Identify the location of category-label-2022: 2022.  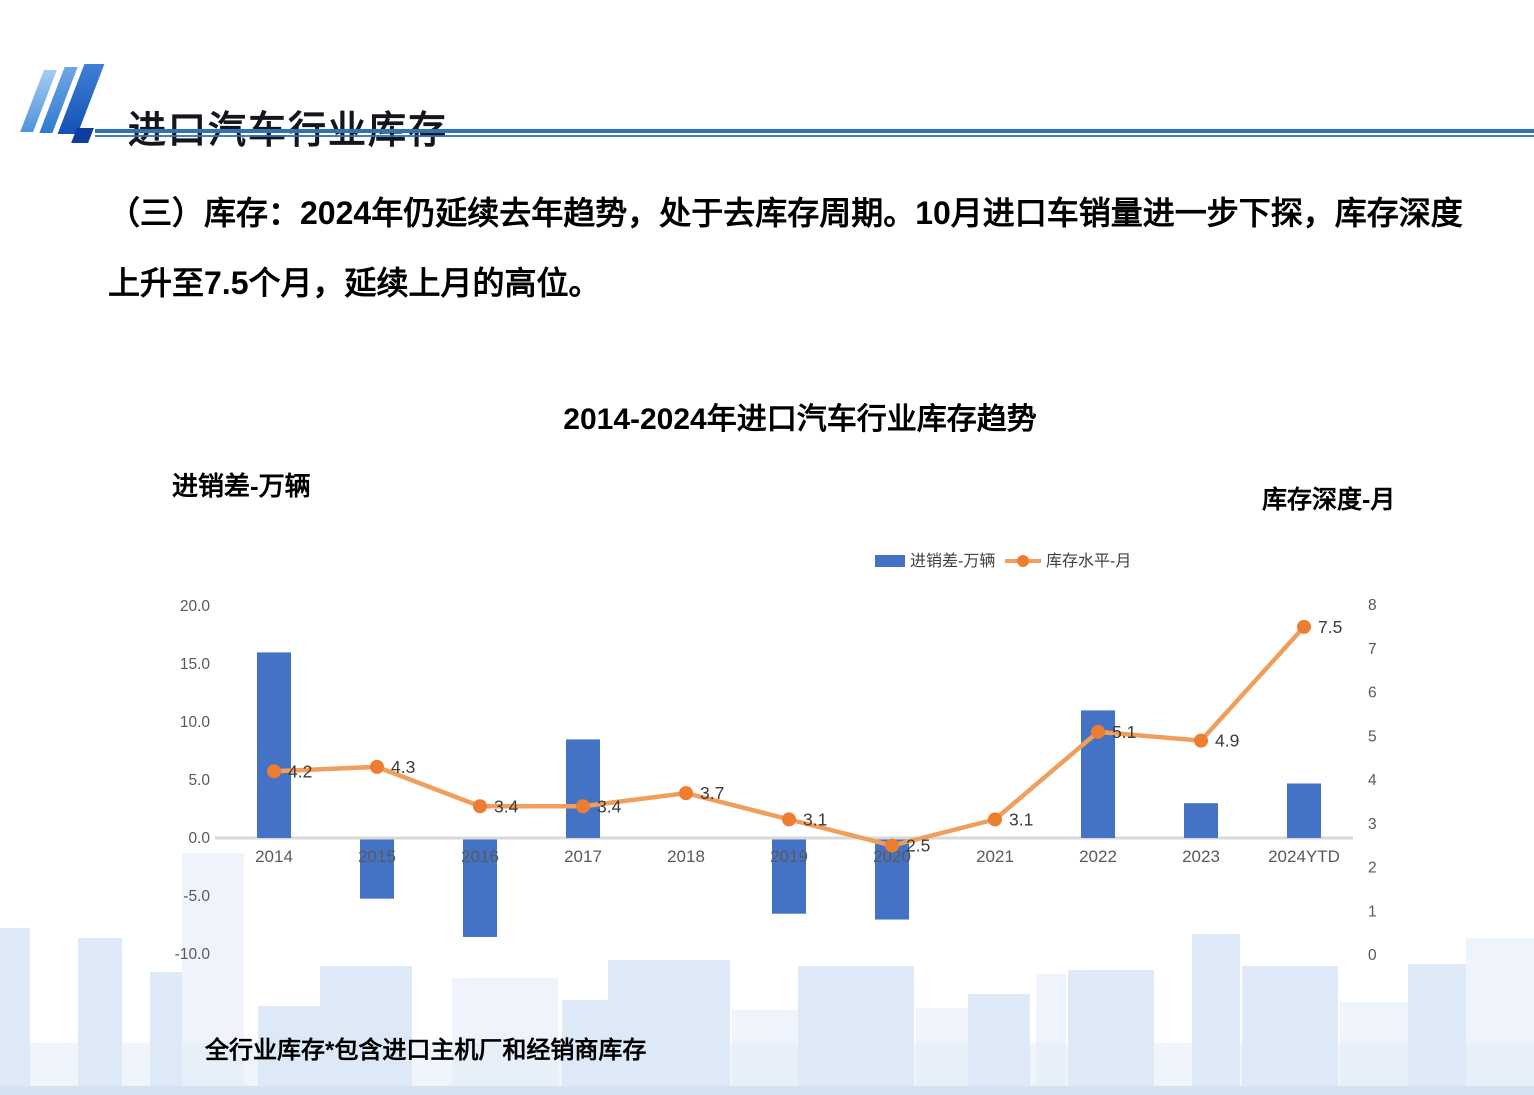
(1098, 856).